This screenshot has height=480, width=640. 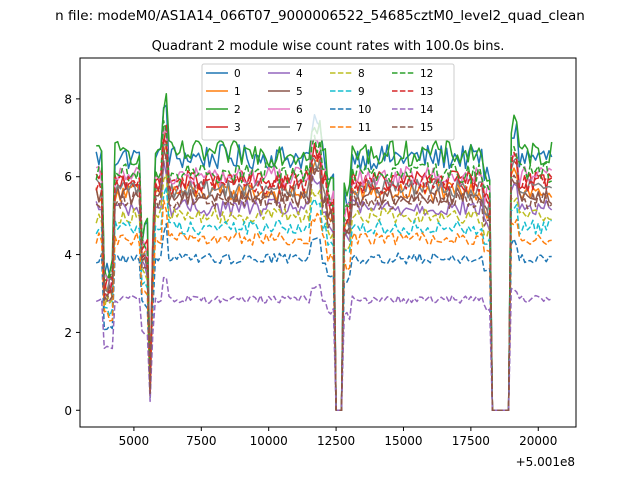 I want to click on y-axis: 0 2 4 6 8, so click(x=72, y=255).